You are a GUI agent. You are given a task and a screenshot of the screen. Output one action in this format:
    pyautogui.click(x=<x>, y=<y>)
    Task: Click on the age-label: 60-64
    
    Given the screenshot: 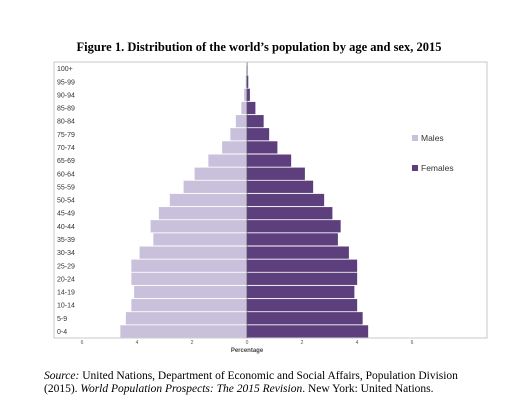 What is the action you would take?
    pyautogui.click(x=66, y=174)
    